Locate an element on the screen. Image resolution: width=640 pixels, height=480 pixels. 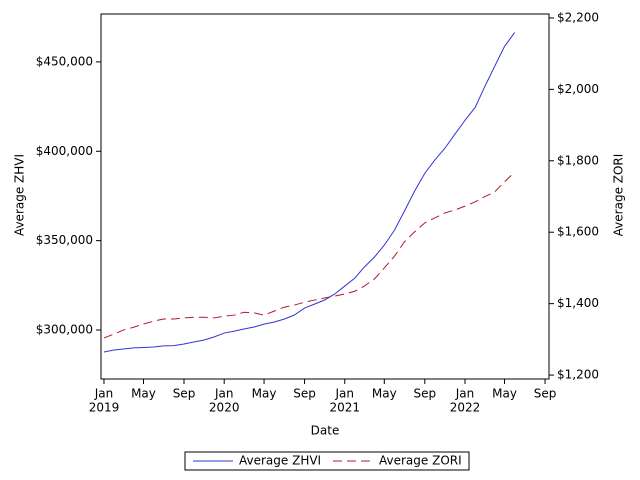
y2-axis-label: Average ZORI is located at coordinates (619, 195).